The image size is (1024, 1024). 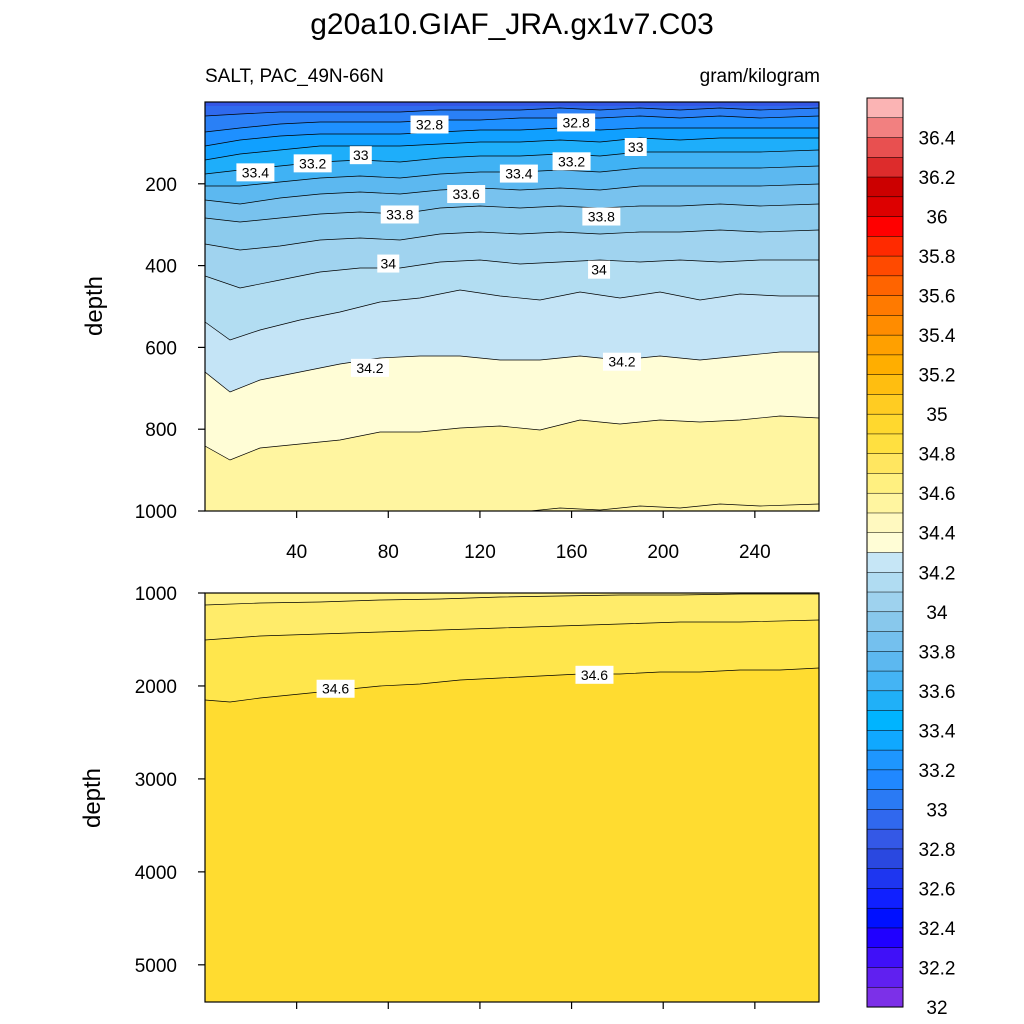 I want to click on units-subtitle: gram/kilogram, so click(x=760, y=76).